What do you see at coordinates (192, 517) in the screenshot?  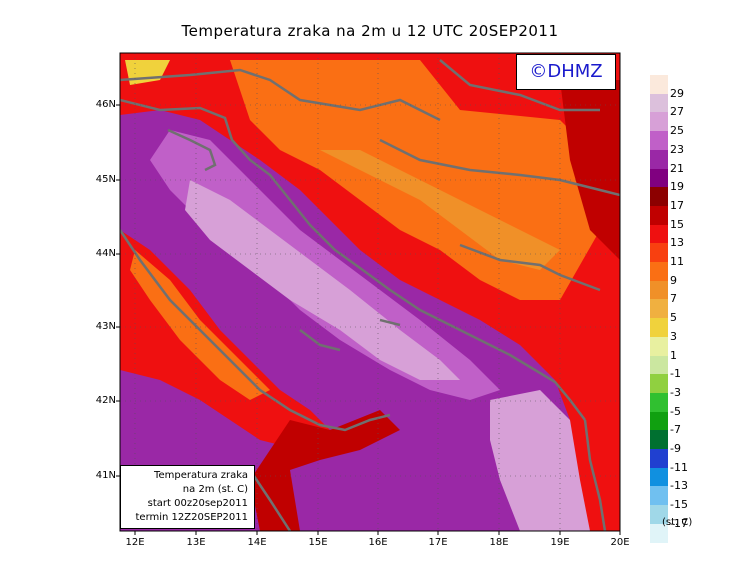 I see `info-line-4: termin 12Z20SEP2011` at bounding box center [192, 517].